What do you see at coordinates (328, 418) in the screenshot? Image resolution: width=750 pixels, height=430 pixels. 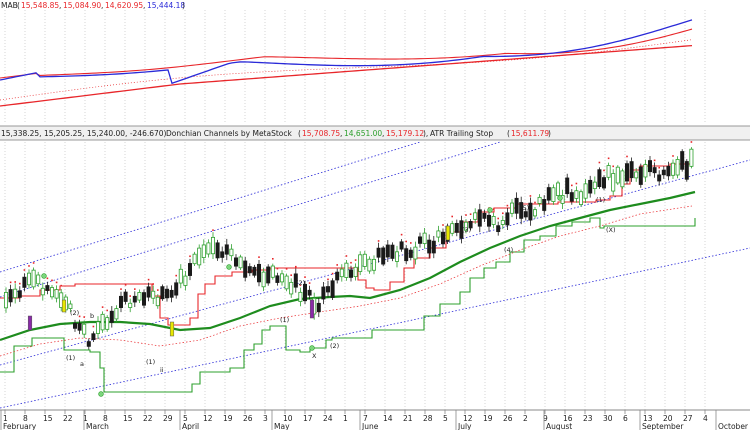 I see `x-axis-day-label: 24` at bounding box center [328, 418].